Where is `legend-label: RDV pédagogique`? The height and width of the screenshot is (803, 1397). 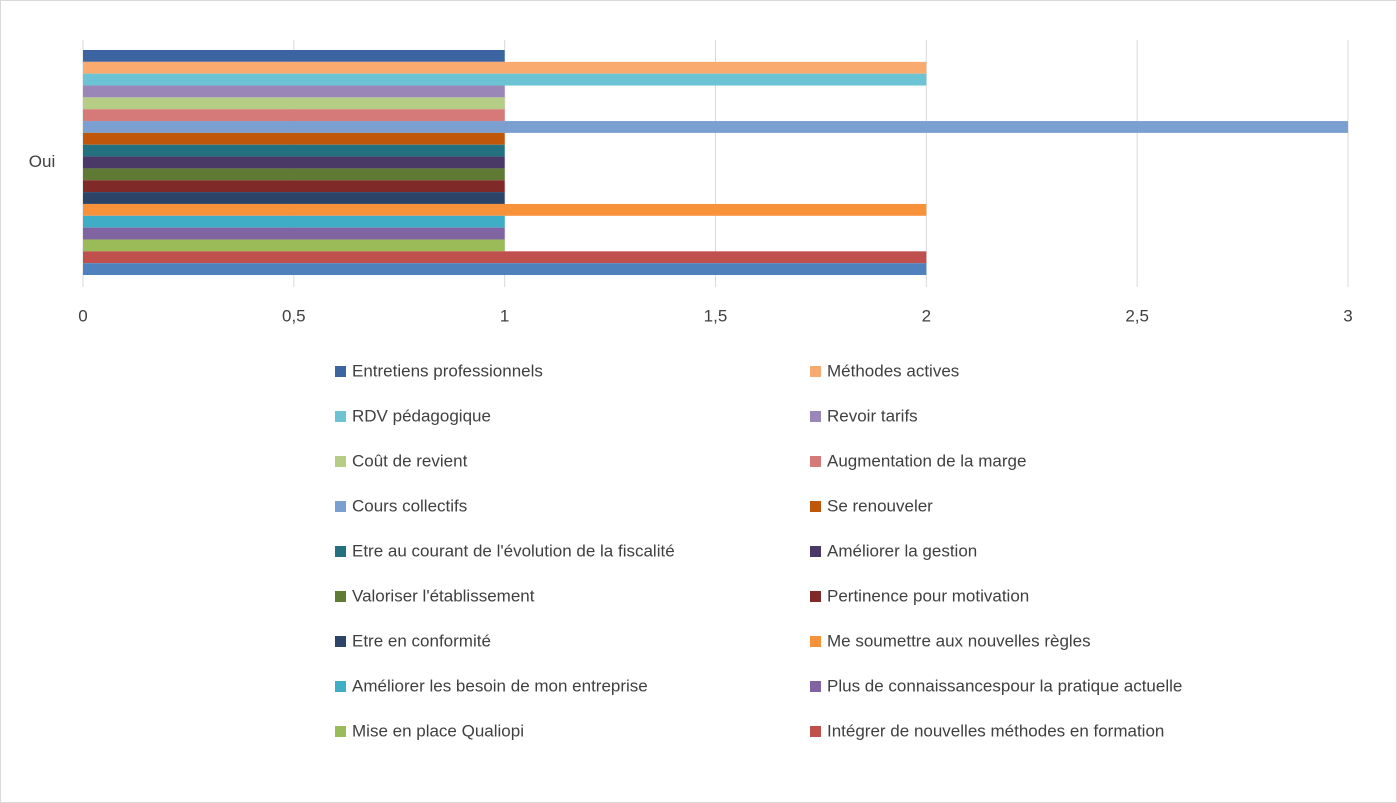
legend-label: RDV pédagogique is located at coordinates (421, 415).